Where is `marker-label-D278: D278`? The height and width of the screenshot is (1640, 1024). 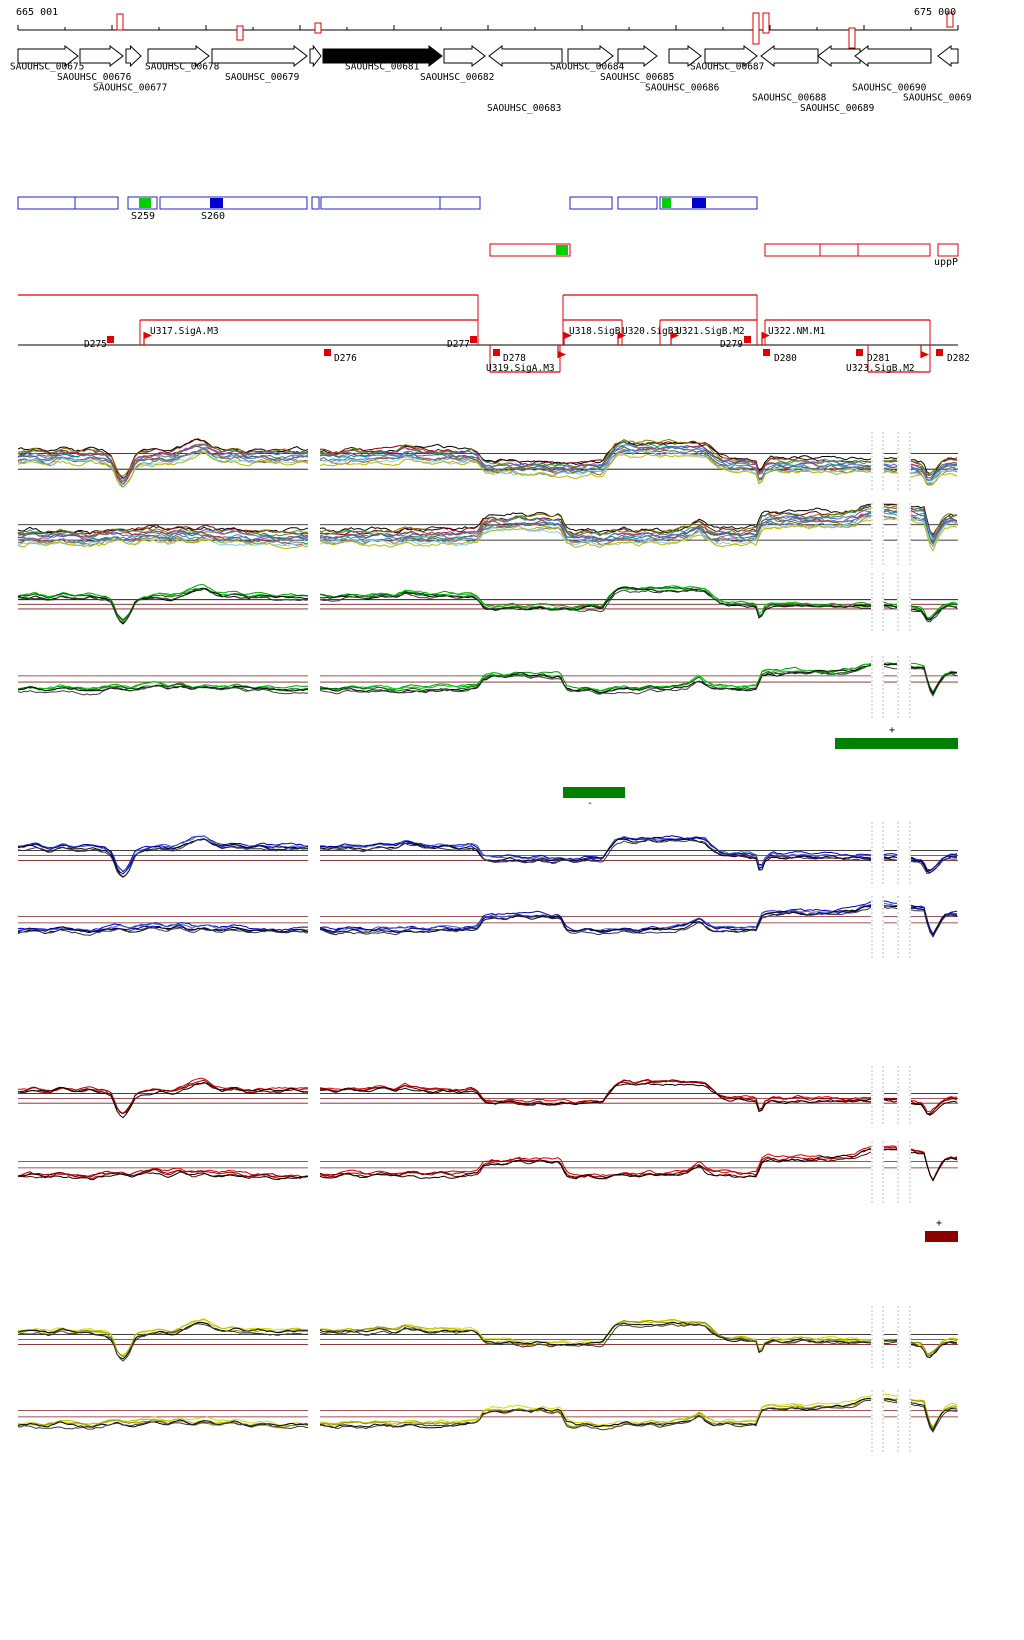
marker-label-D278: D278 is located at coordinates (514, 358).